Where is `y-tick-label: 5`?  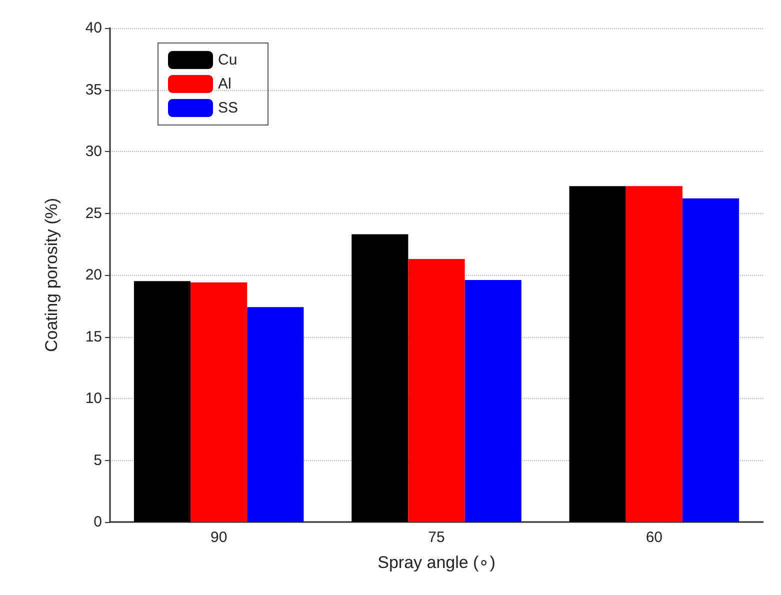
y-tick-label: 5 is located at coordinates (98, 460).